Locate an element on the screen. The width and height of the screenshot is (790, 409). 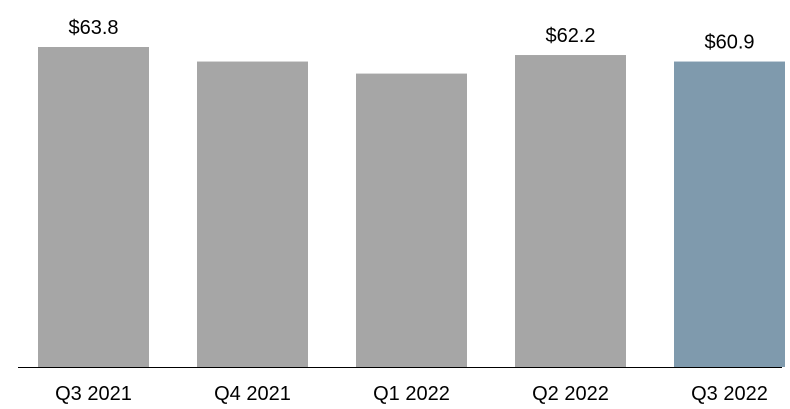
bar-q3-2021 is located at coordinates (93, 207).